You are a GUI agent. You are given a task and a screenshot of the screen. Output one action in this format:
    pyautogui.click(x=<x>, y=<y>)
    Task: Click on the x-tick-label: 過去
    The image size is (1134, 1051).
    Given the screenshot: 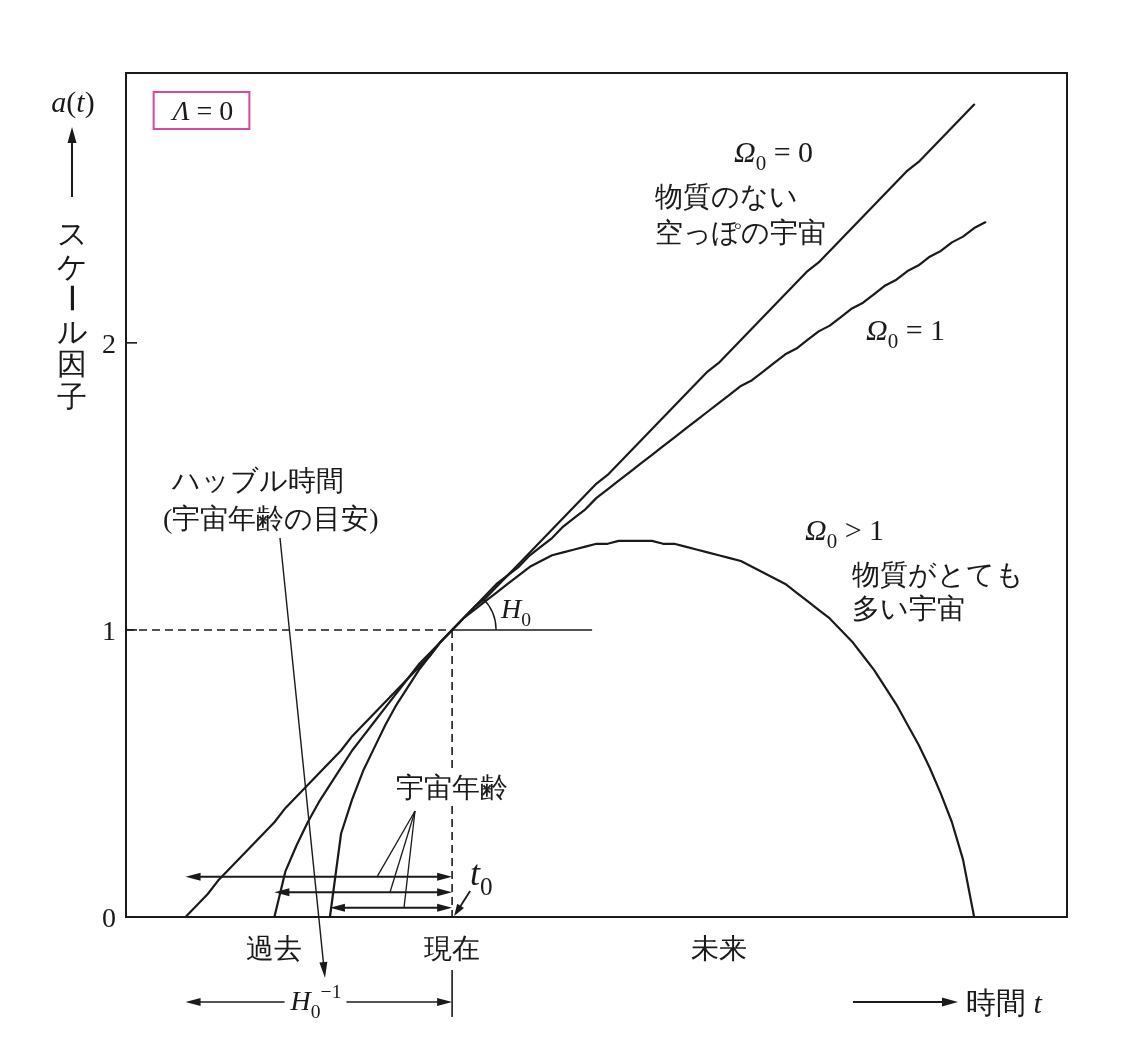 What is the action you would take?
    pyautogui.click(x=274, y=948)
    